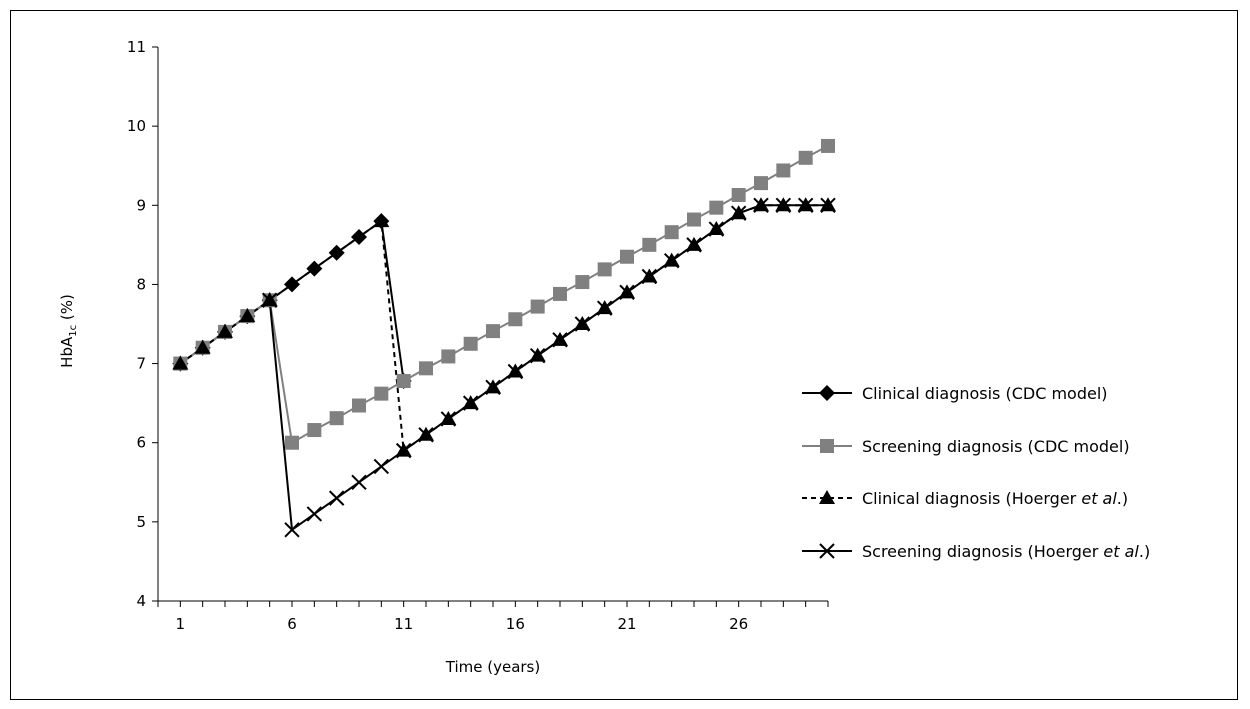 This screenshot has width=1250, height=709. I want to click on y-axis-label-unit: (%), so click(67, 309).